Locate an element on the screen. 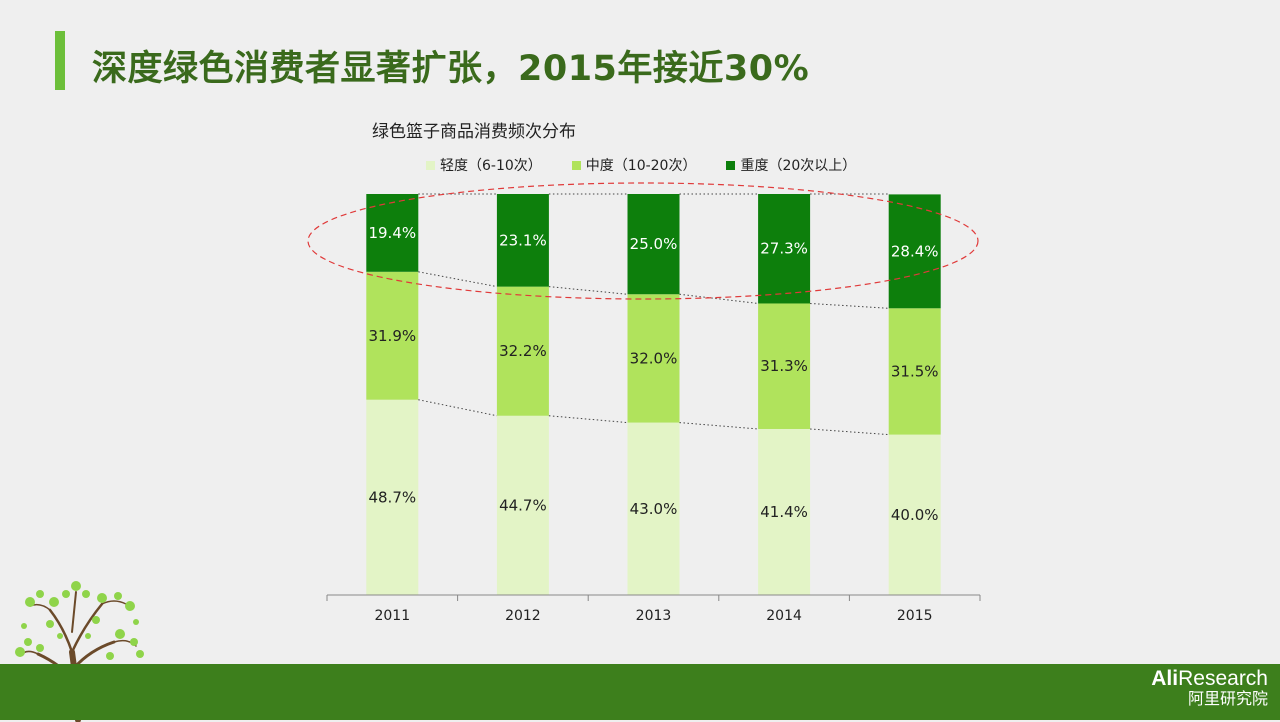  slide-title: 深度绿色消费者显著扩张，2015年接近30% is located at coordinates (451, 69).